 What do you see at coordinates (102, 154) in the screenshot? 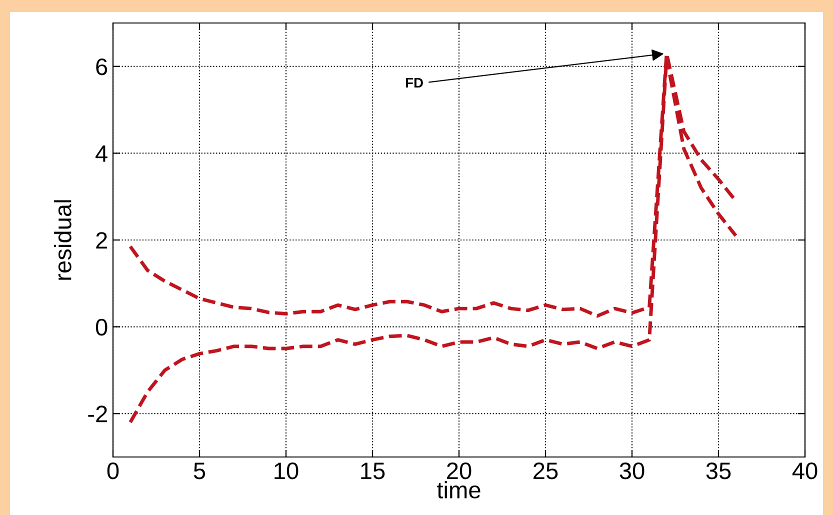
I see `y-tick-label: 4` at bounding box center [102, 154].